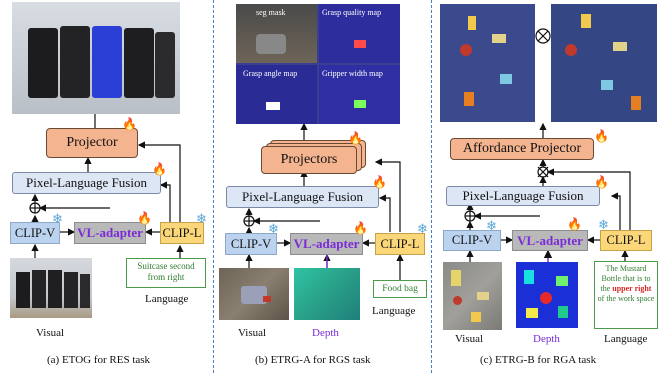 The width and height of the screenshot is (663, 373). I want to click on caption-a: (a) ETOG for RES task, so click(99, 360).